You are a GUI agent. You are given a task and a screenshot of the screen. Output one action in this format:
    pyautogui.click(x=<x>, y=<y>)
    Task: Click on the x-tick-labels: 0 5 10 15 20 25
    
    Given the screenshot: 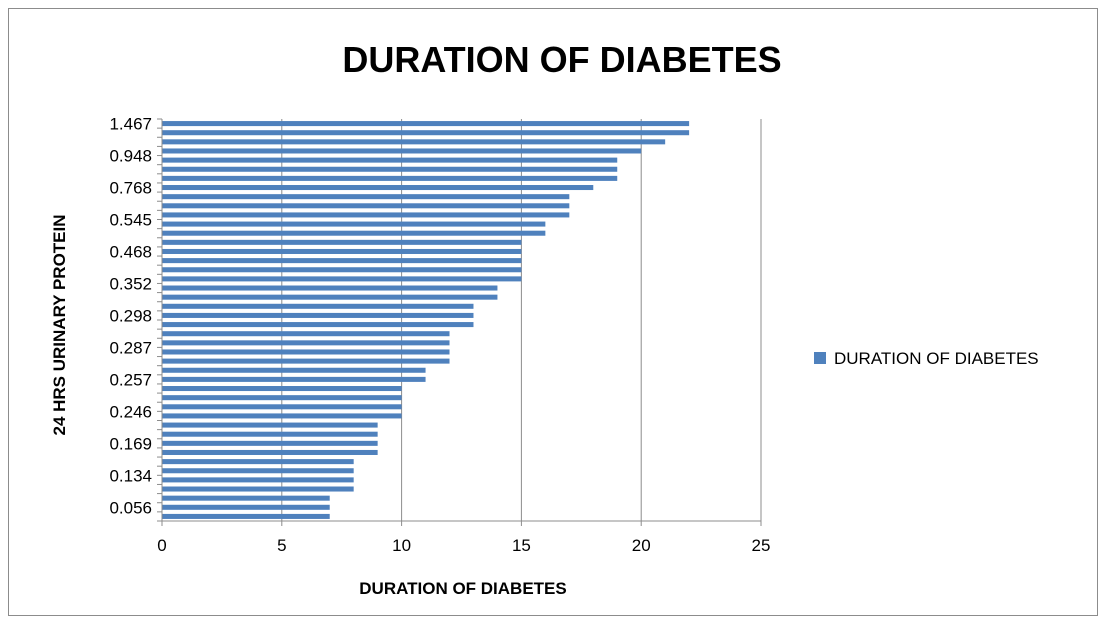 What is the action you would take?
    pyautogui.click(x=463, y=545)
    